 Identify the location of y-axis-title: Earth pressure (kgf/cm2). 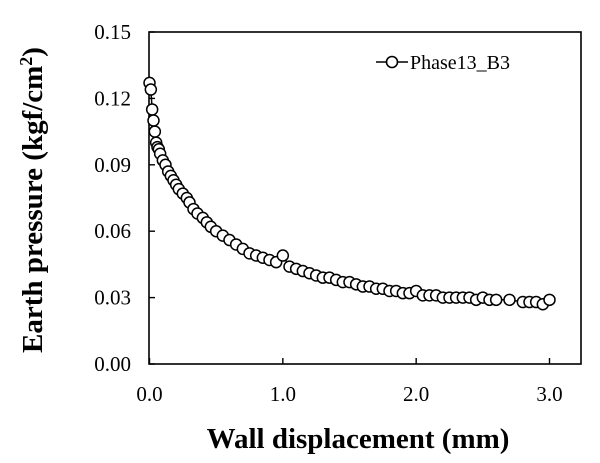
(32, 200).